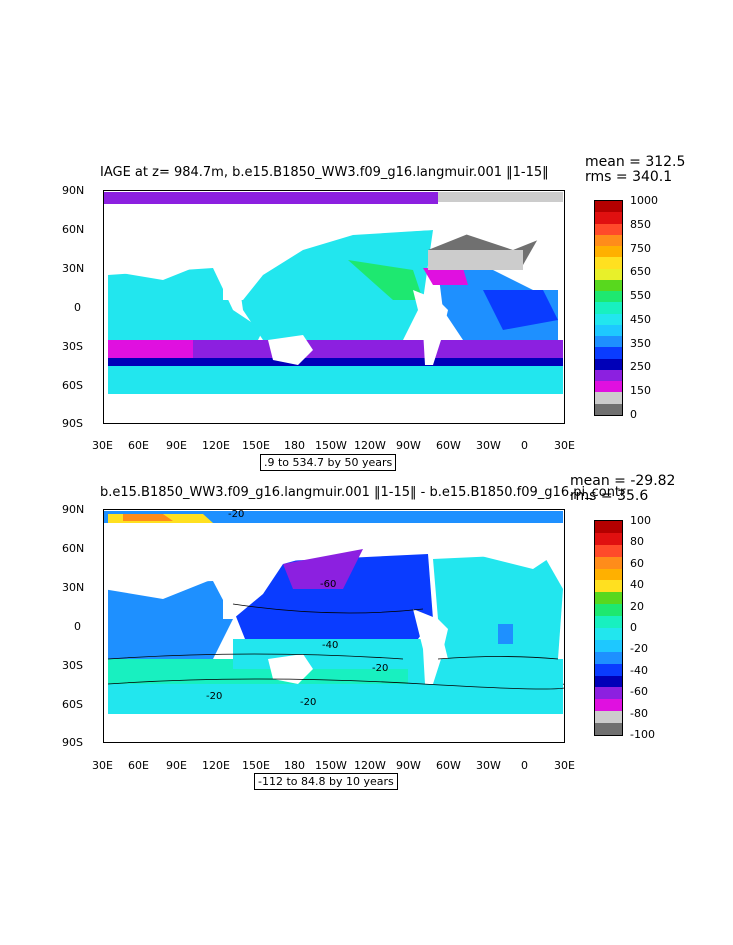  I want to click on chart-2-ytick: 0, so click(77, 626).